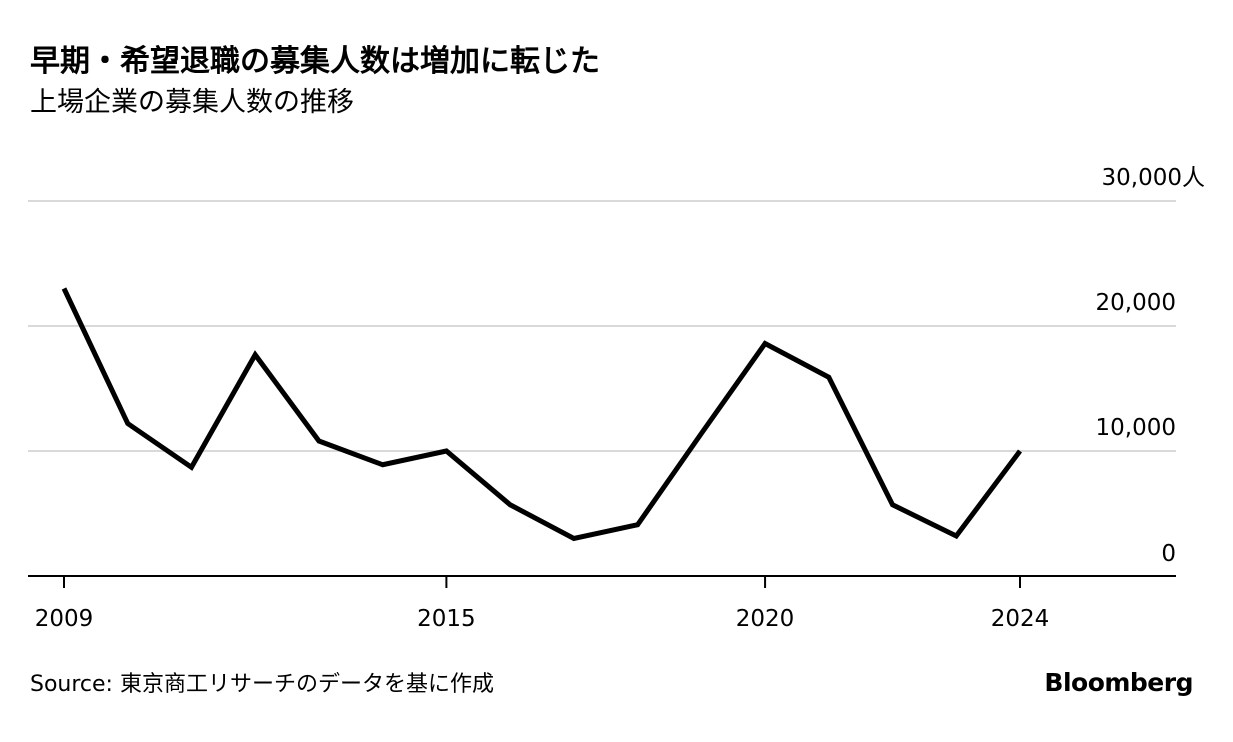 This screenshot has height=742, width=1233. I want to click on chart-subtitle: 上場企業の募集人数の推移, so click(192, 102).